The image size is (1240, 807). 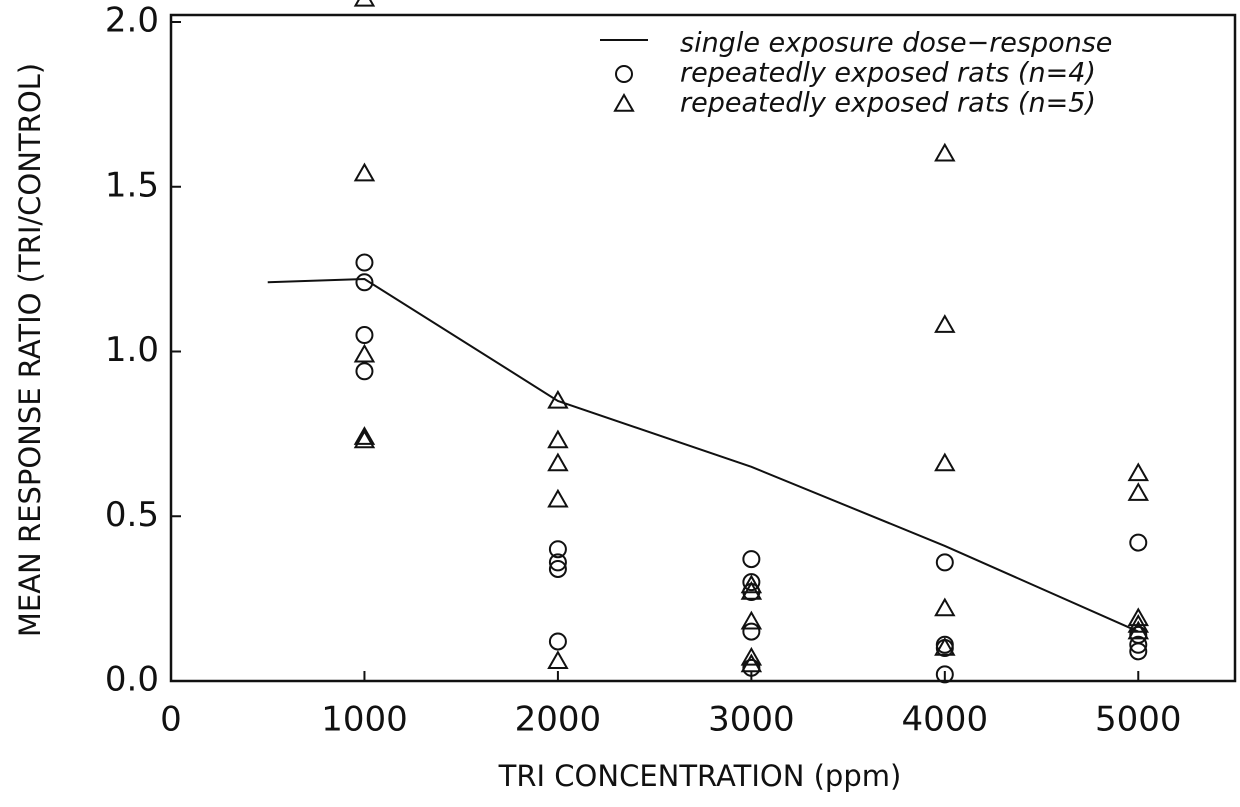 I want to click on x-tick-label: 5000, so click(x=1138, y=720).